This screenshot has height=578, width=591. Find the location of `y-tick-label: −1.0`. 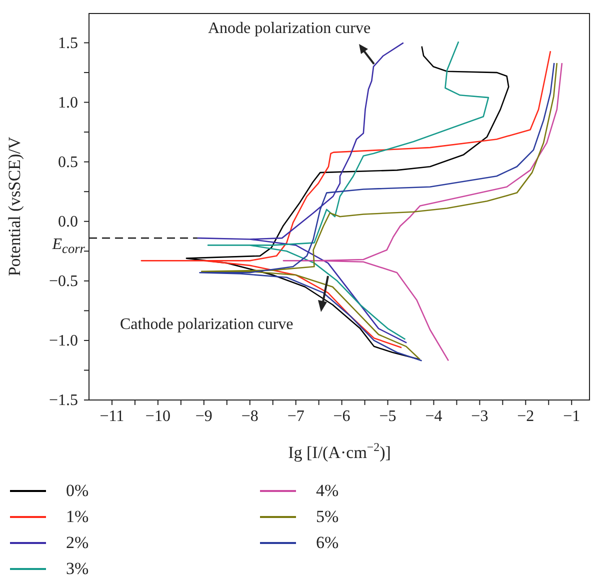

y-tick-label: −1.0 is located at coordinates (63, 341).